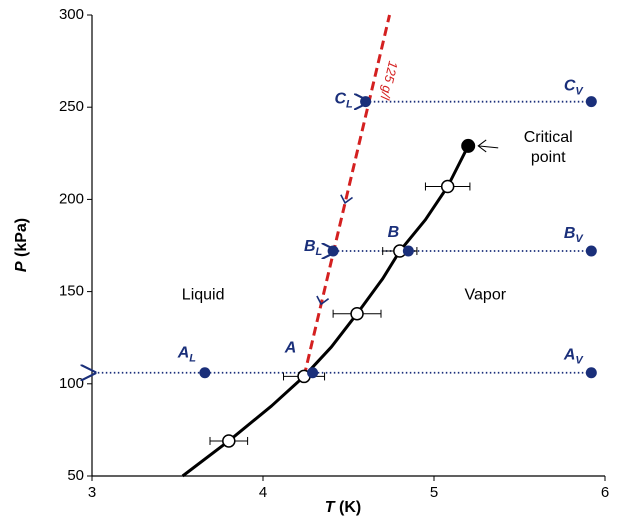 The height and width of the screenshot is (523, 621). Describe the element at coordinates (389, 81) in the screenshot. I see `isochore-label: 125 g/l` at that location.